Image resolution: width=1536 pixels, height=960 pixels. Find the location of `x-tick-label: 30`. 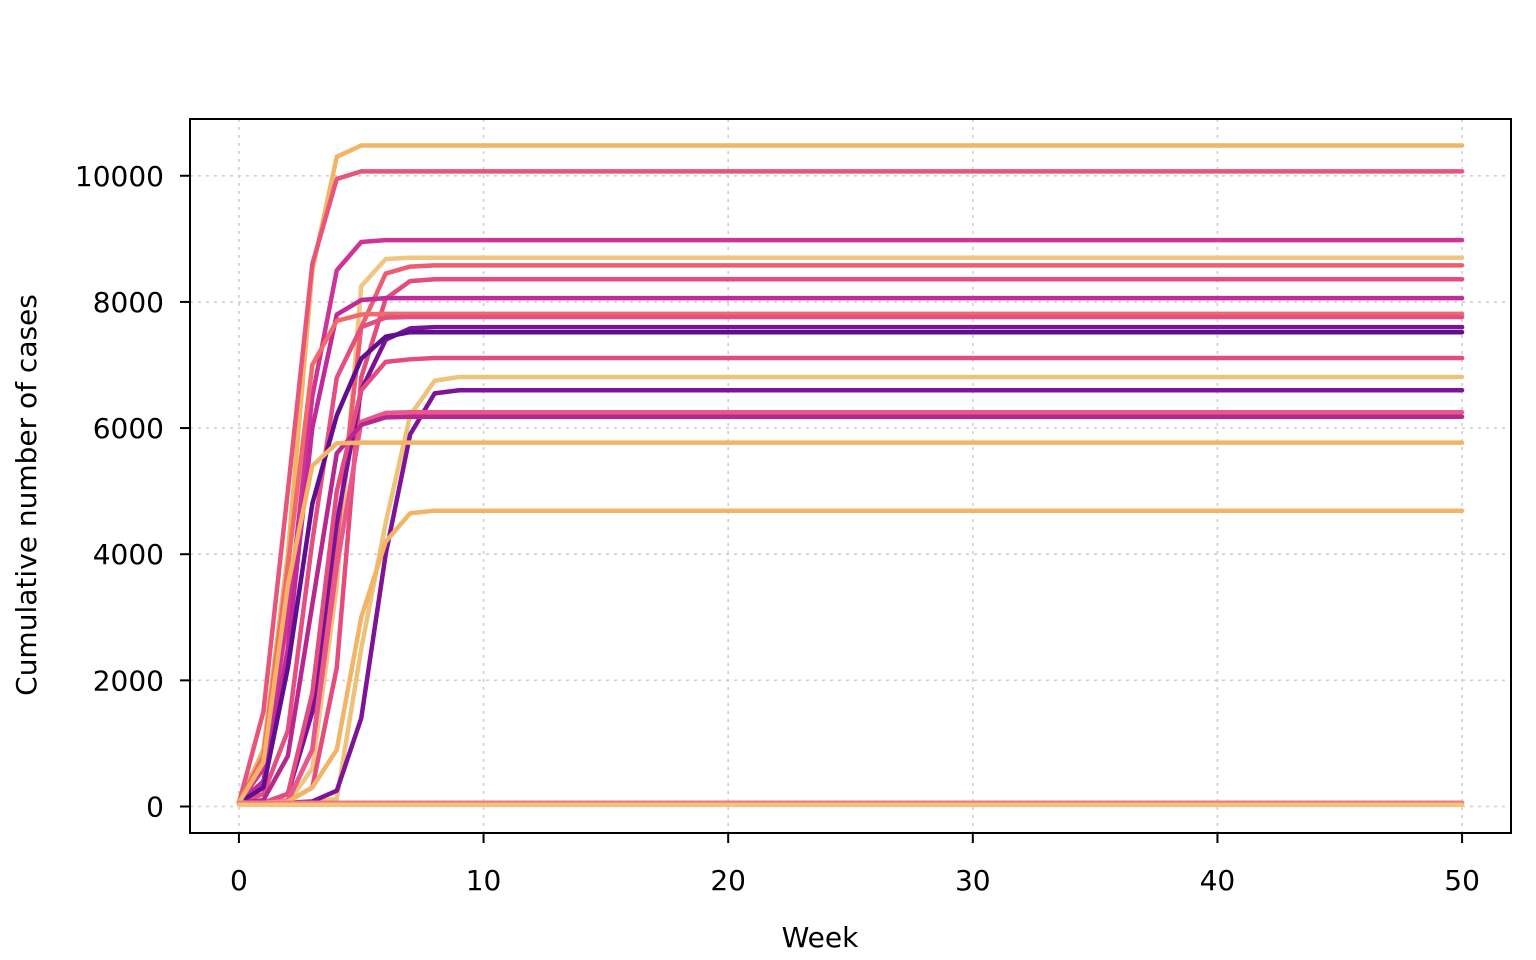

x-tick-label: 30 is located at coordinates (973, 880).